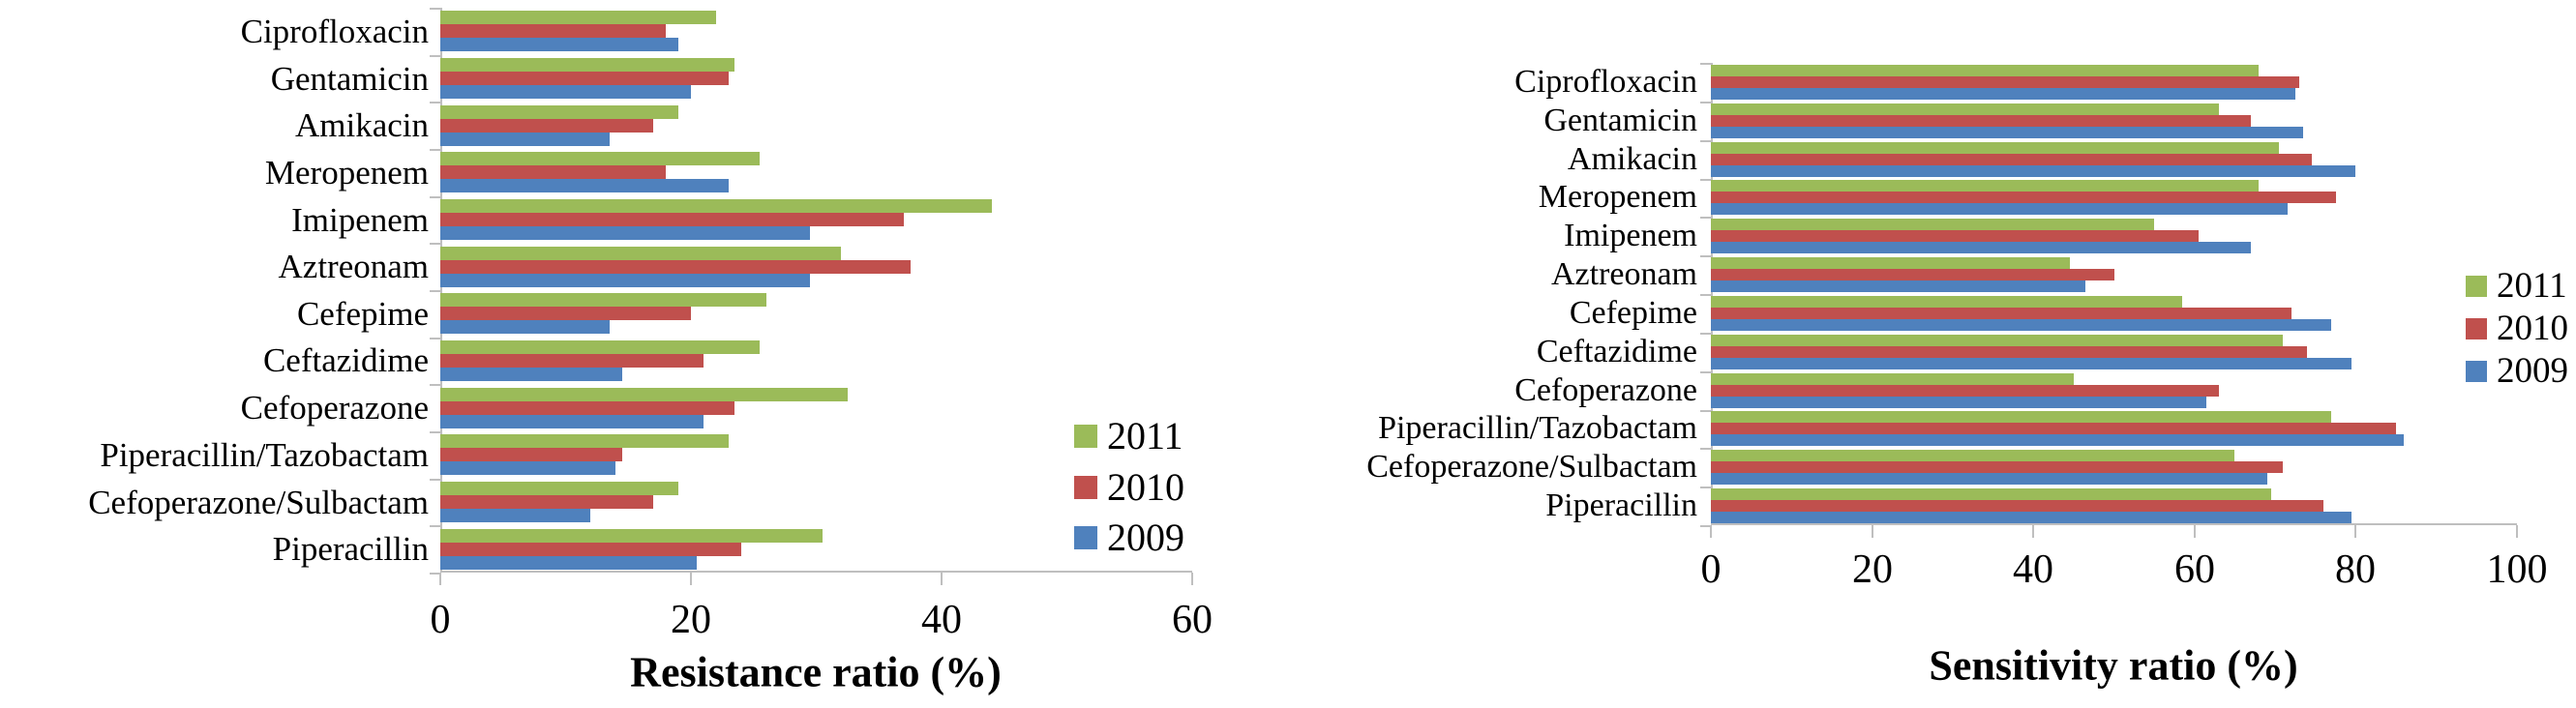 The image size is (2576, 708). What do you see at coordinates (1955, 236) in the screenshot?
I see `bar-2010-imipenem` at bounding box center [1955, 236].